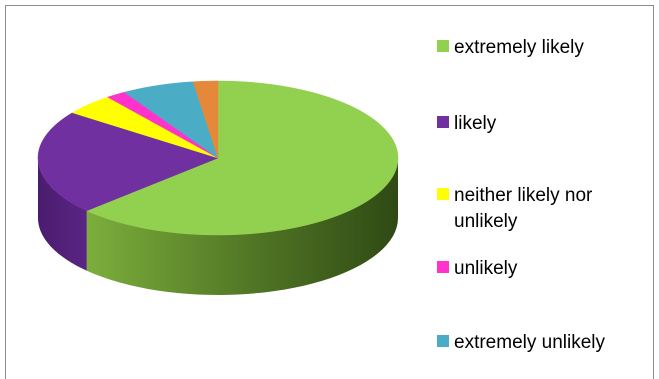 Image resolution: width=659 pixels, height=379 pixels. Describe the element at coordinates (171, 120) in the screenshot. I see `pie-slice-extremely-unlikely` at that location.